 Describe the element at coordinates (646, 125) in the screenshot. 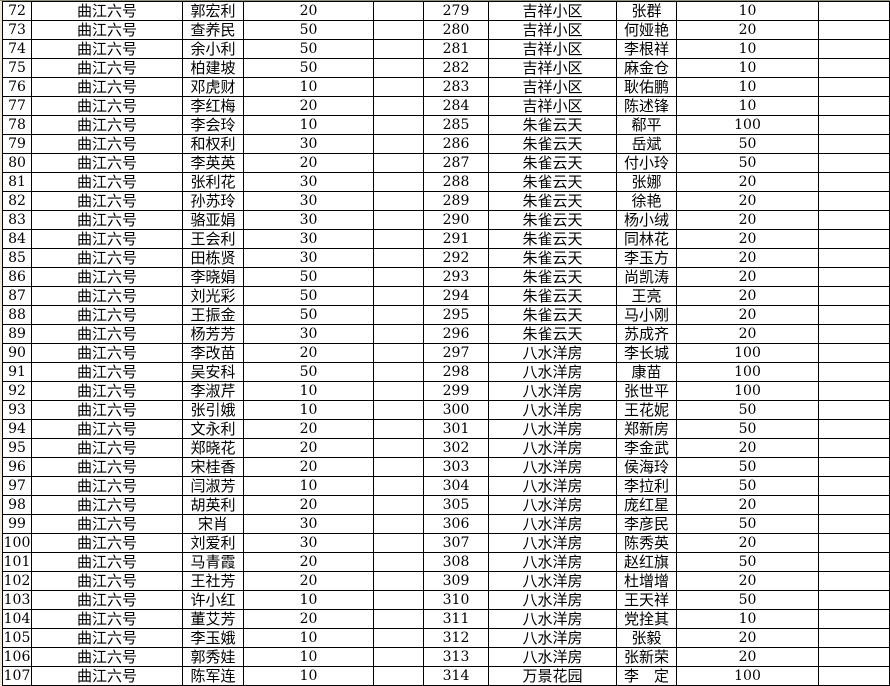

I see `right-person-name-cell: 郗平` at that location.